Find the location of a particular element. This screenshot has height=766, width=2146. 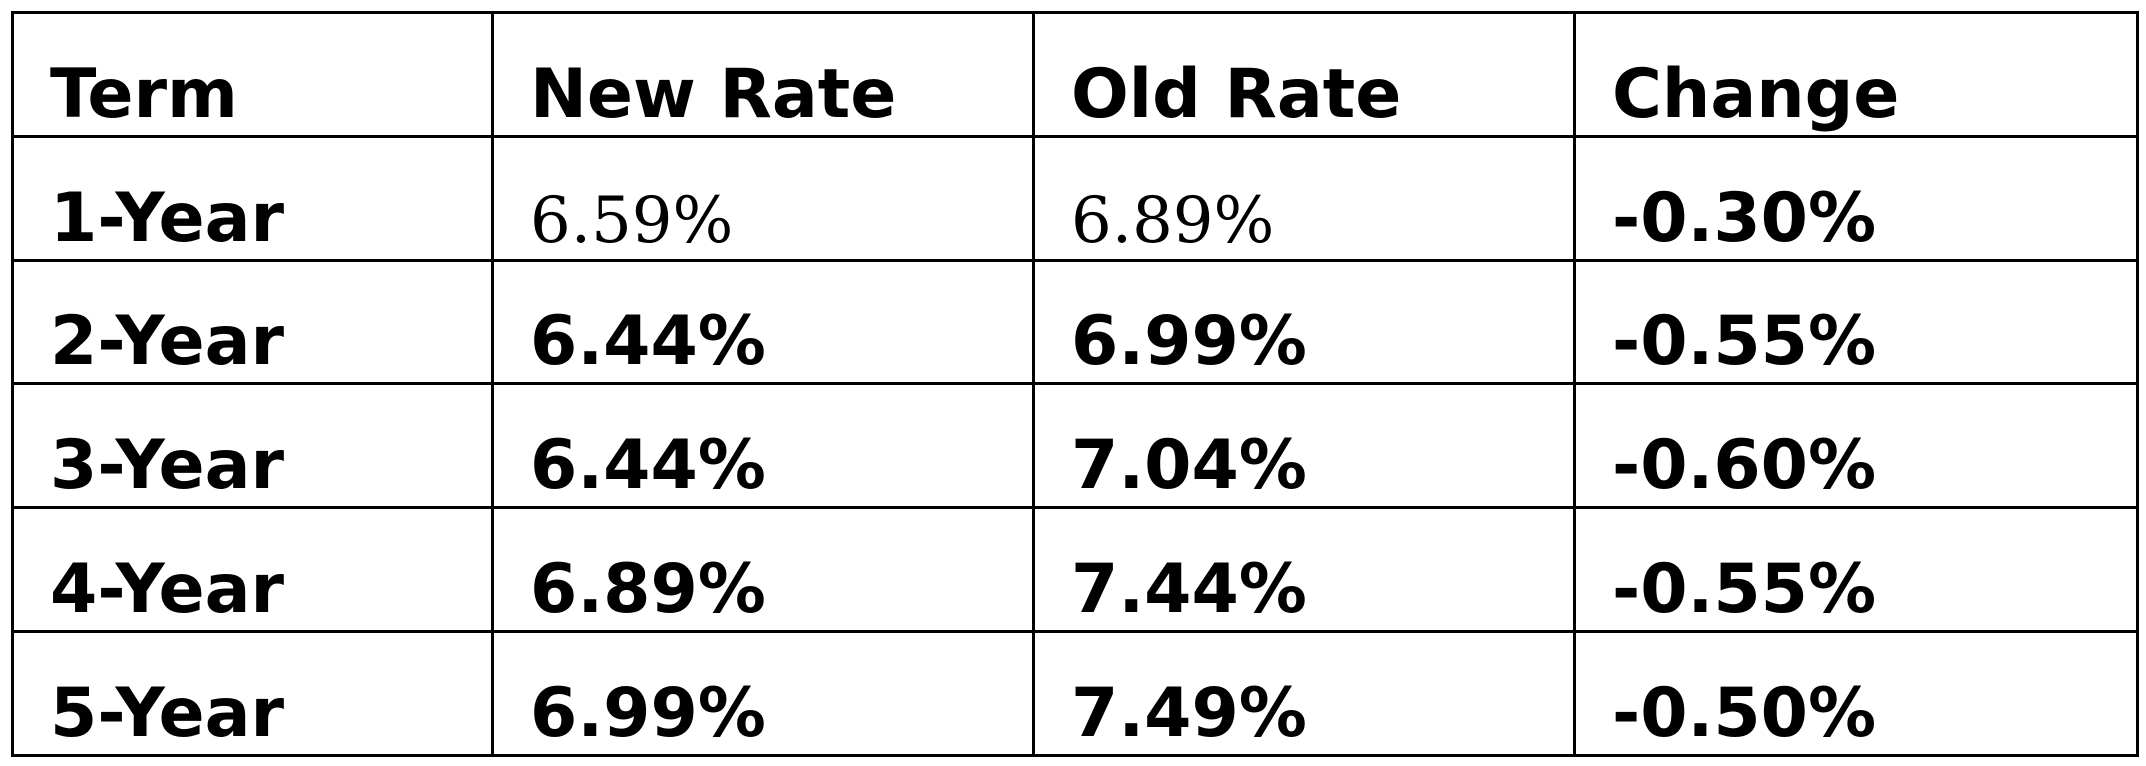

new-rate-cell: 6.59% is located at coordinates (763, 198).